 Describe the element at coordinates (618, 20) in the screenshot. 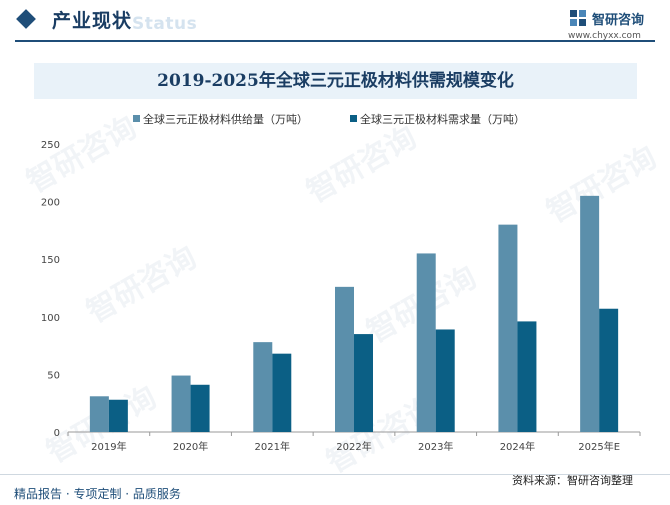

I see `brand-name: 智研咨询` at that location.